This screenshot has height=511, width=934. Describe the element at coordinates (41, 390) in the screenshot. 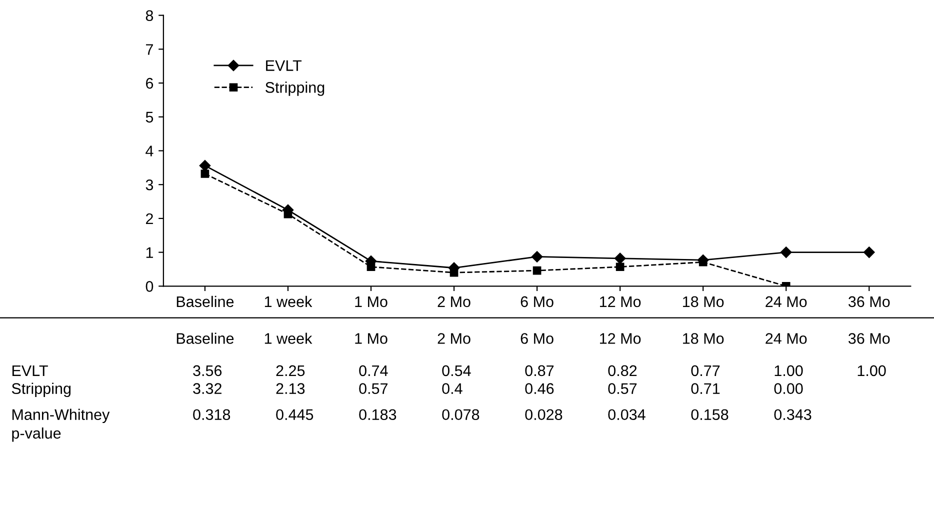

I see `text: Stripping` at that location.